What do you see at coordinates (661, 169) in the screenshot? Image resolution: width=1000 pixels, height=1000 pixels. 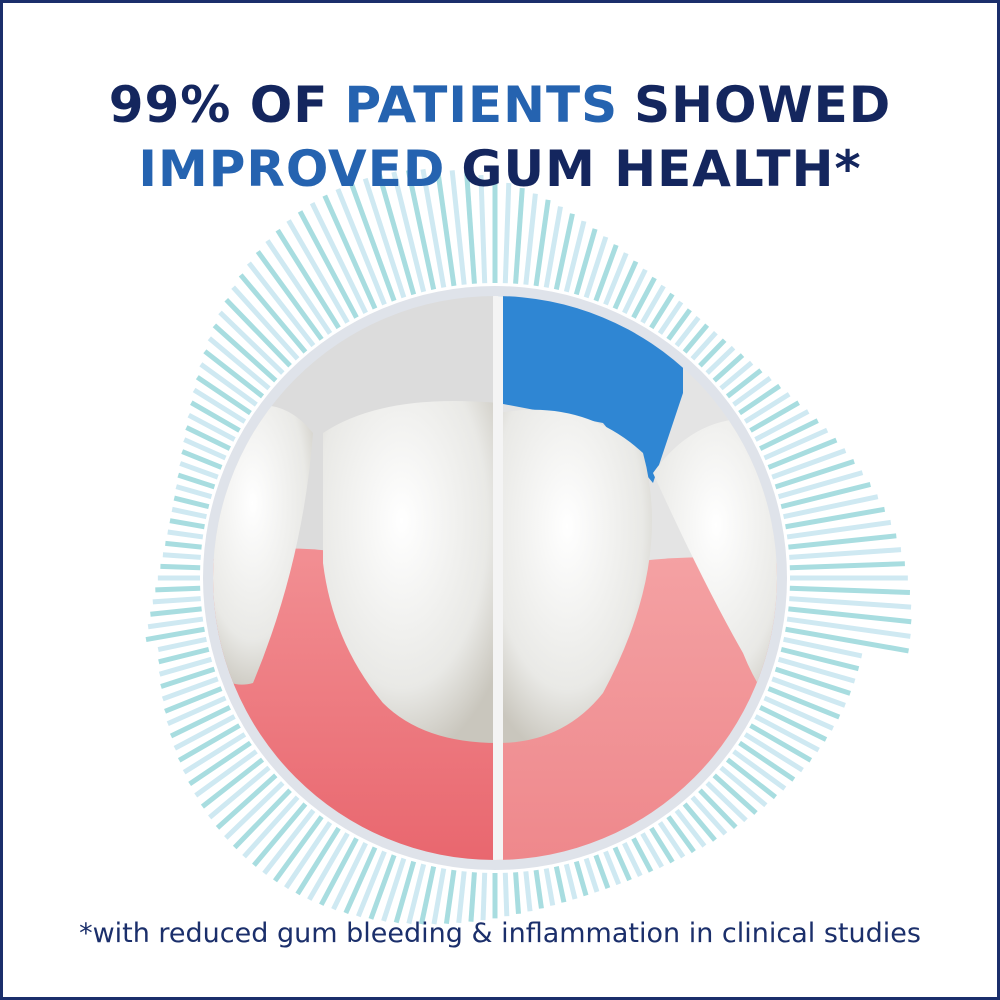 I see `headline-text: GUM HEALTH*` at bounding box center [661, 169].